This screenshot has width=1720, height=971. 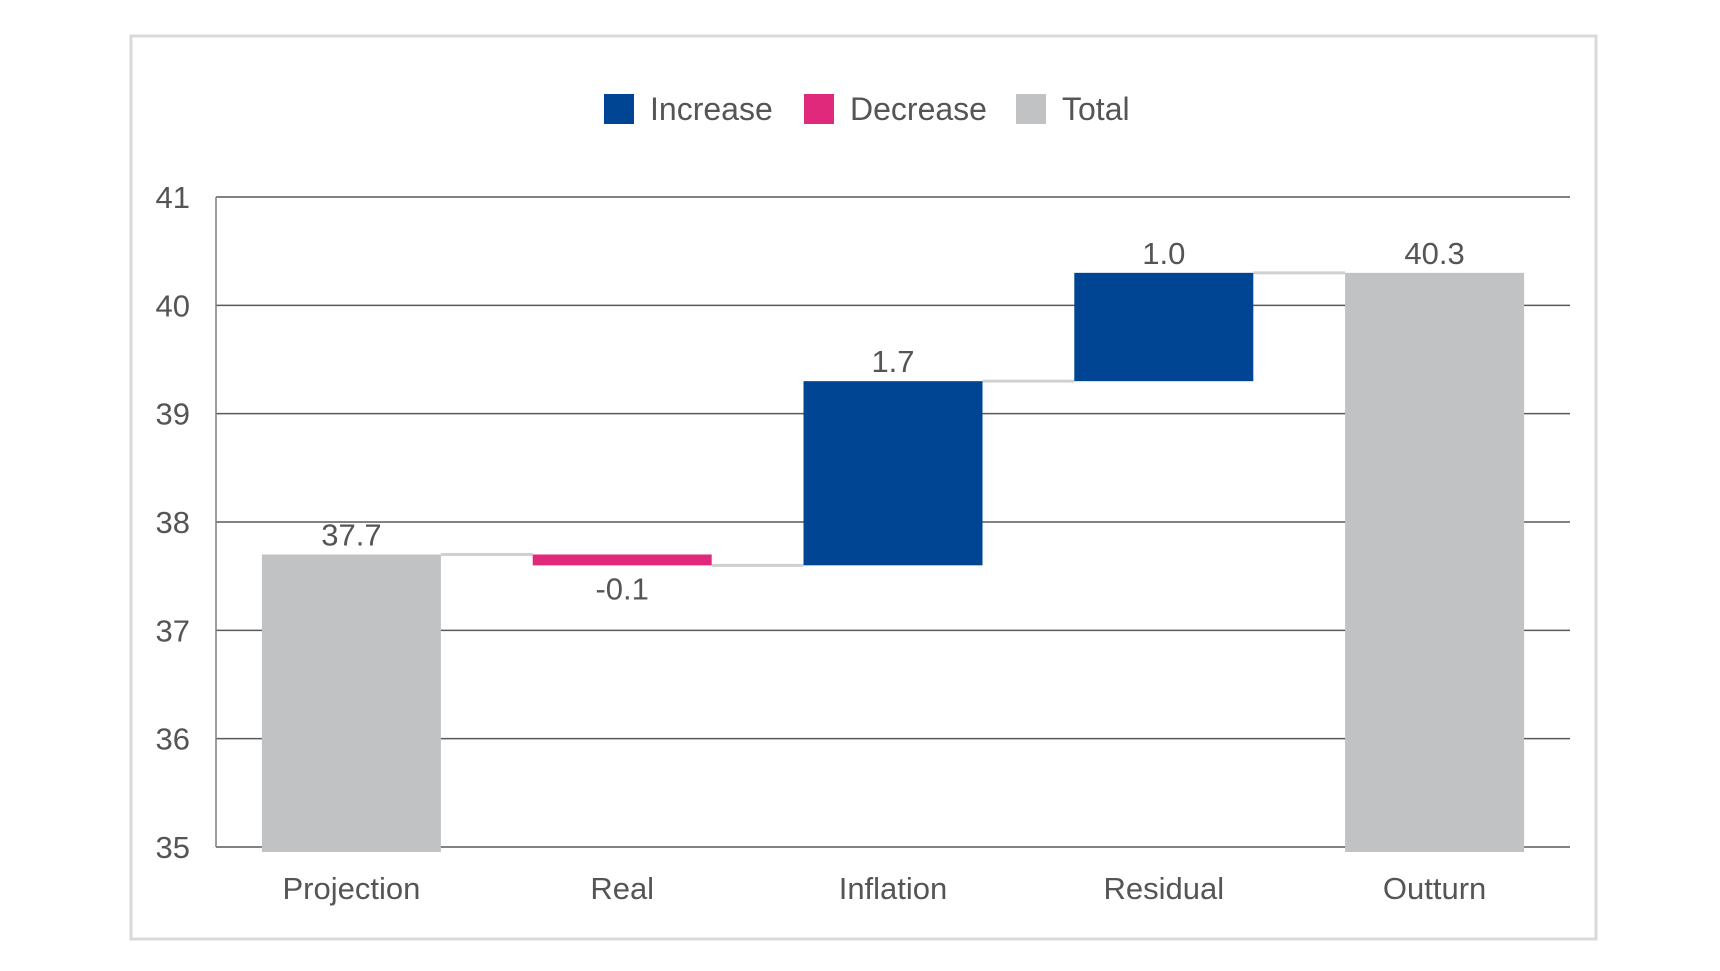 I want to click on legend-label-decrease: Decrease, so click(x=918, y=109).